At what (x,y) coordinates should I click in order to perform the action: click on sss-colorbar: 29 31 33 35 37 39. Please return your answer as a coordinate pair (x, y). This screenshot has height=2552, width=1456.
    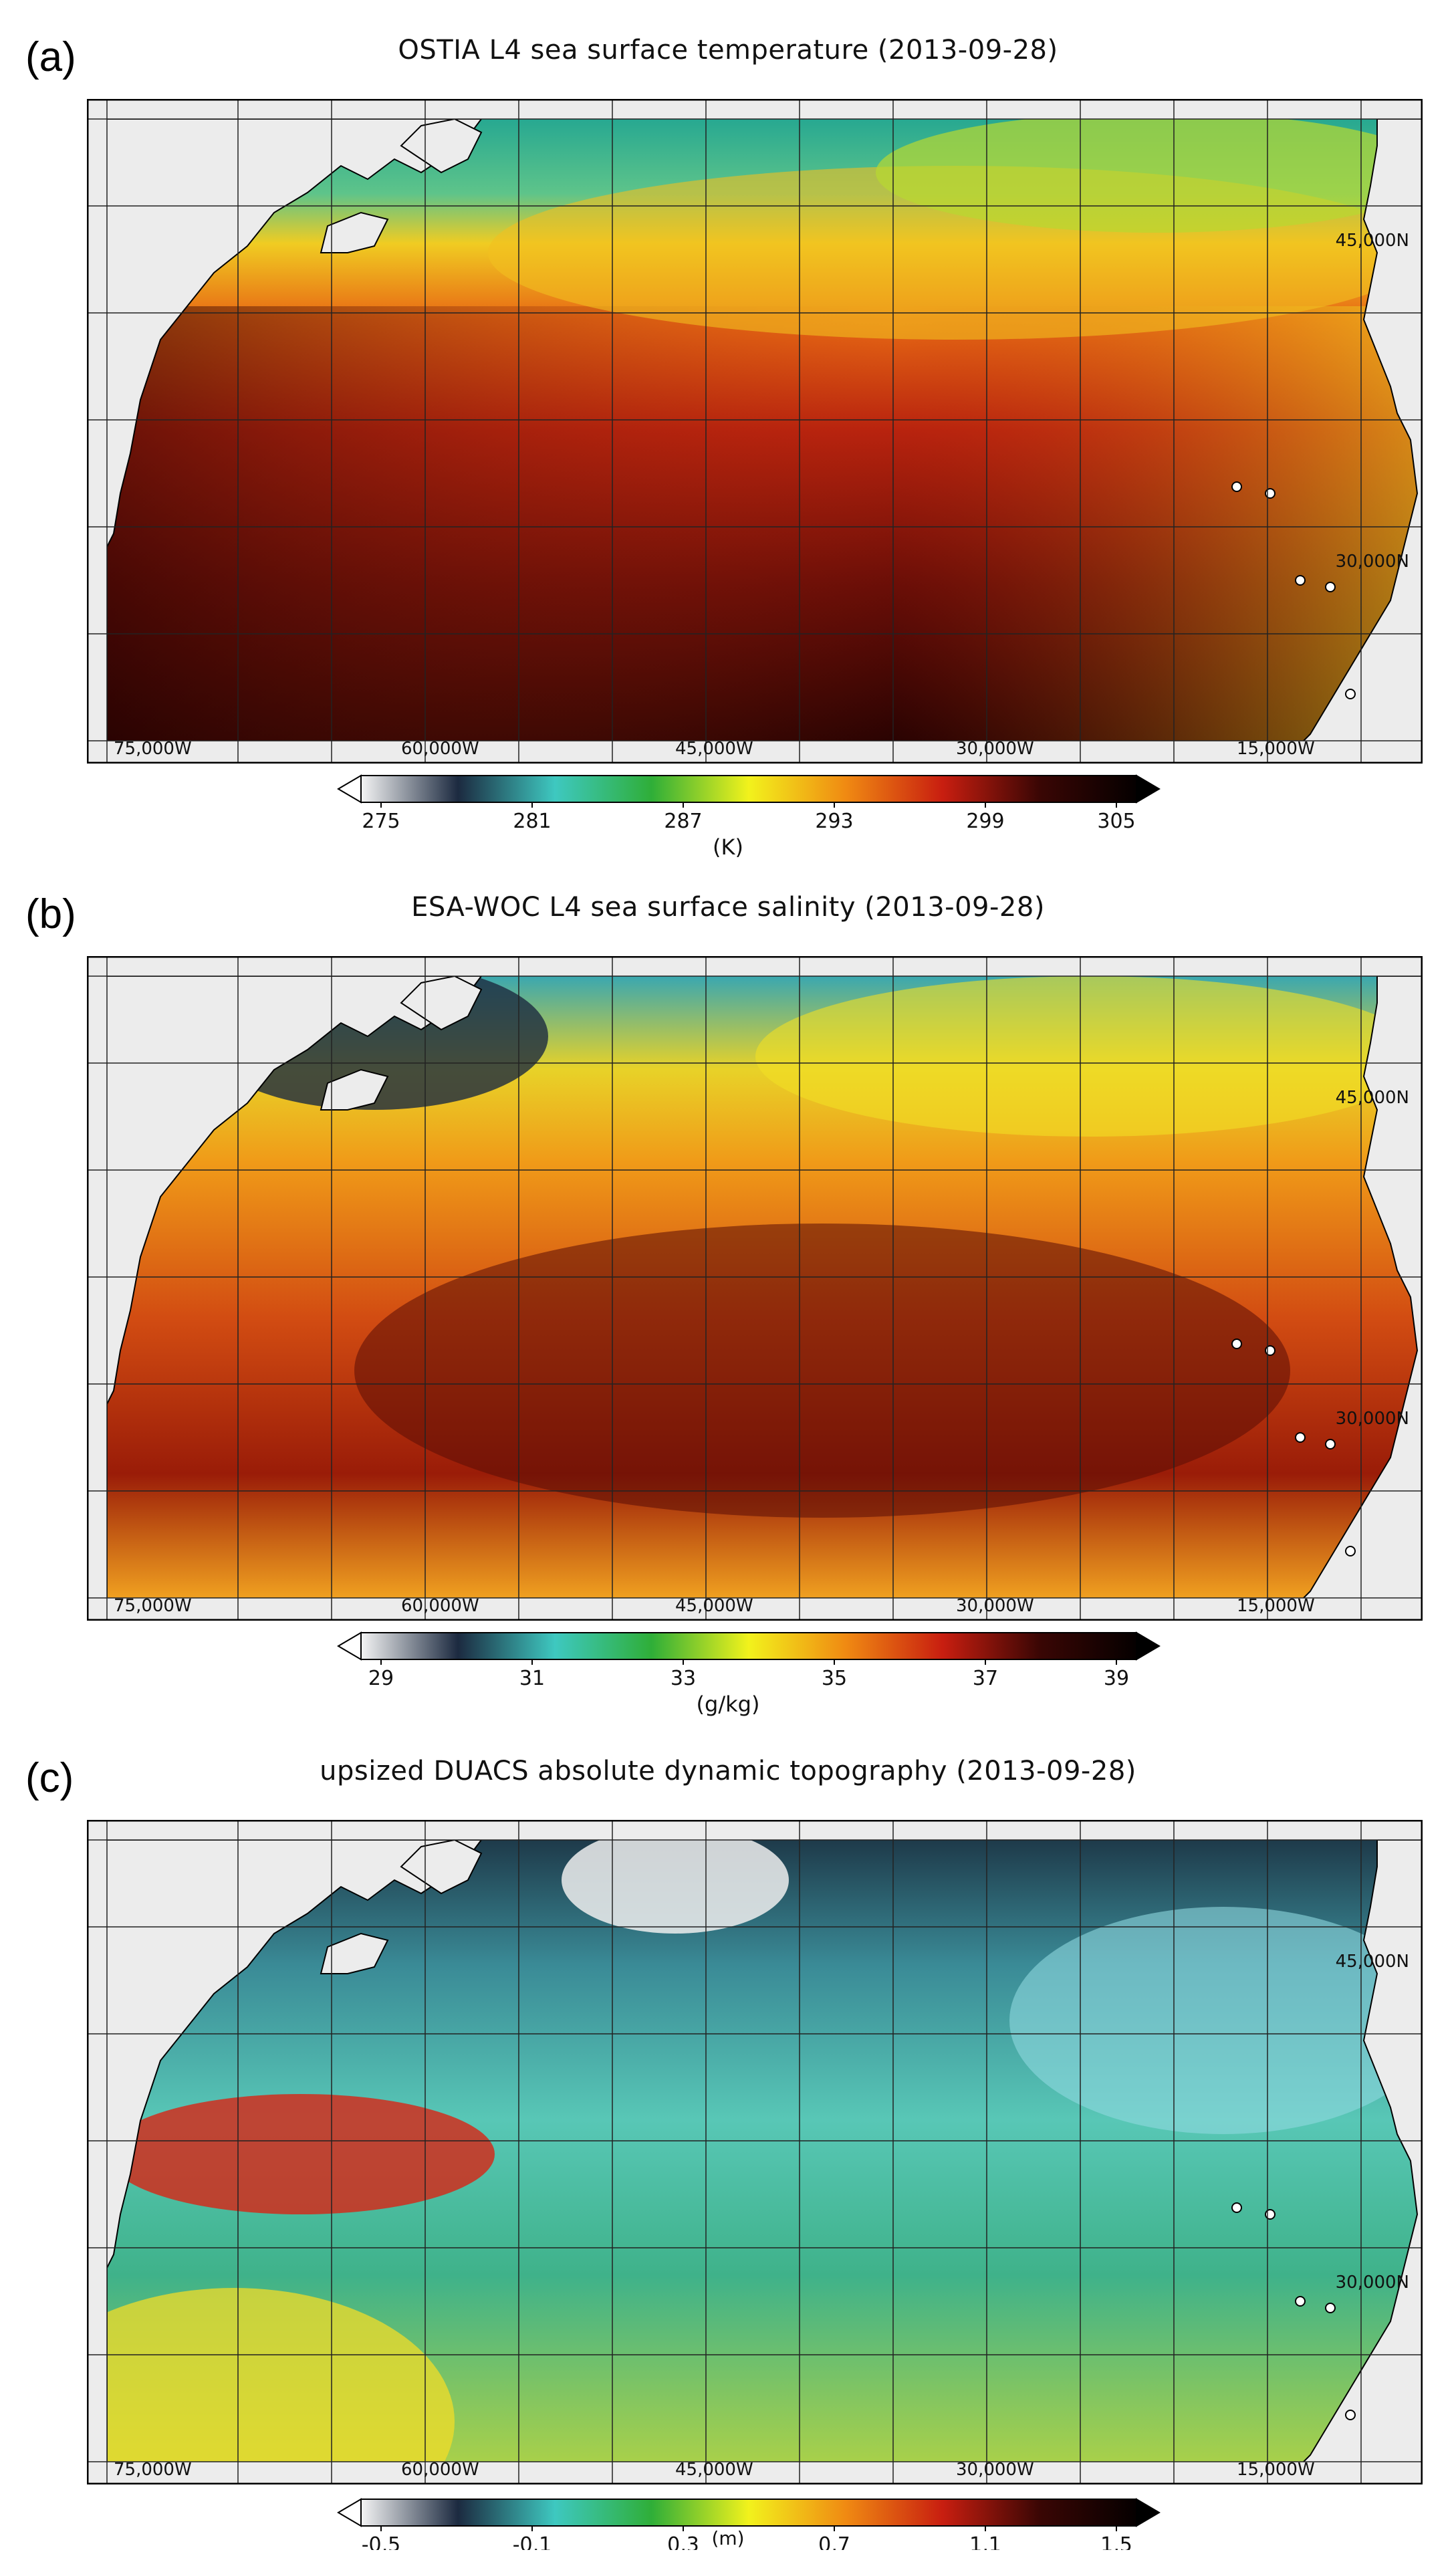
    Looking at the image, I should click on (749, 1660).